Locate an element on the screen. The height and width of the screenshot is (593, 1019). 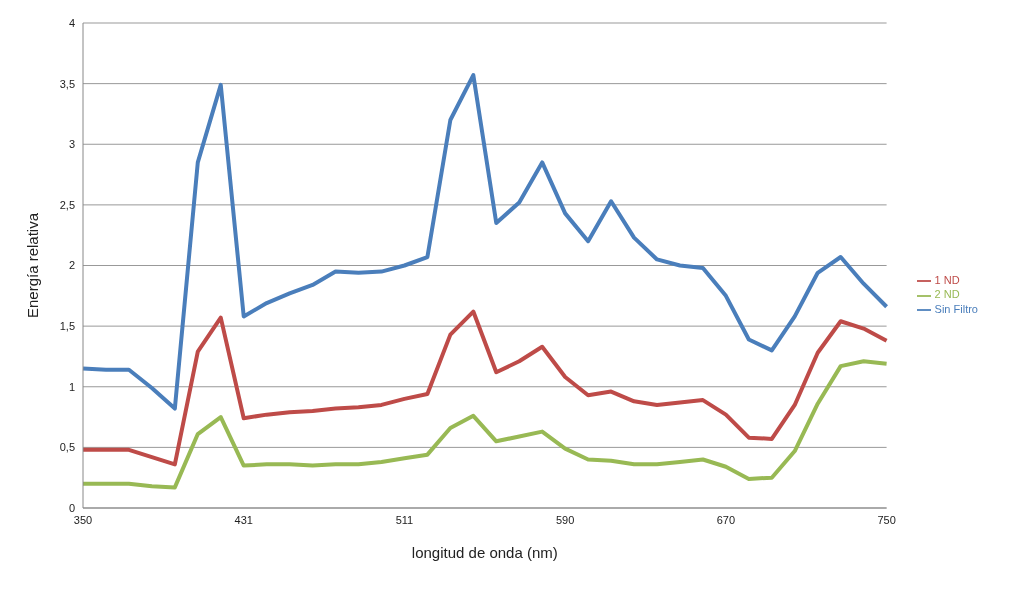
y-tick-label: 2,5 is located at coordinates (67, 204).